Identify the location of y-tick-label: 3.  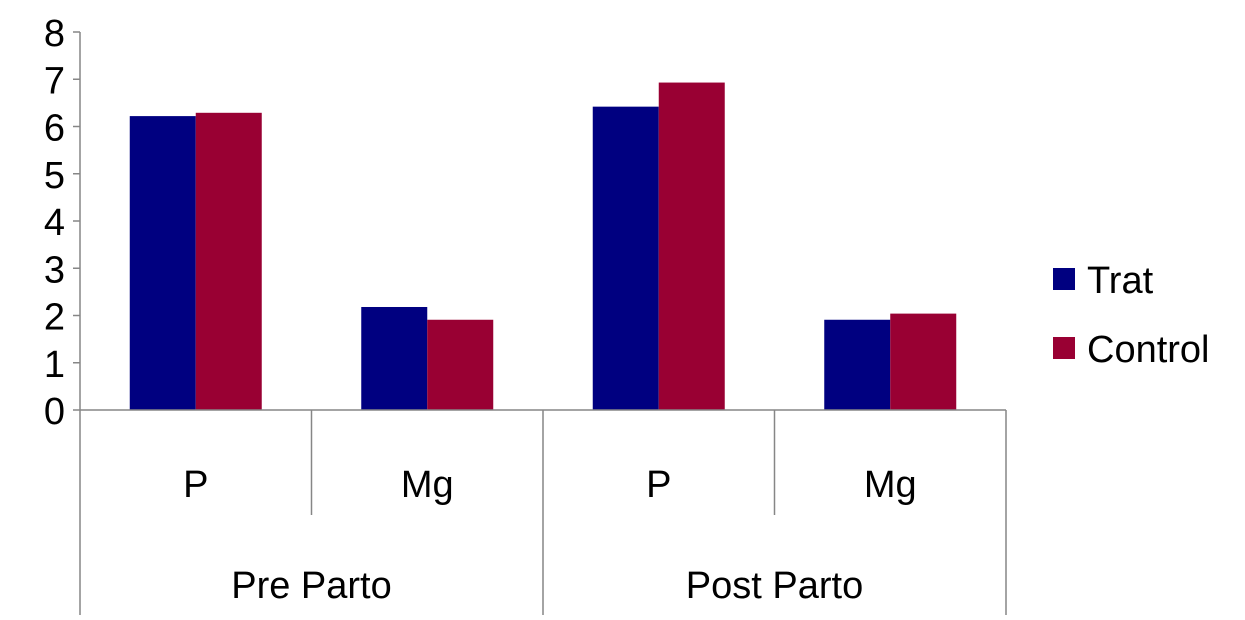
(54, 270).